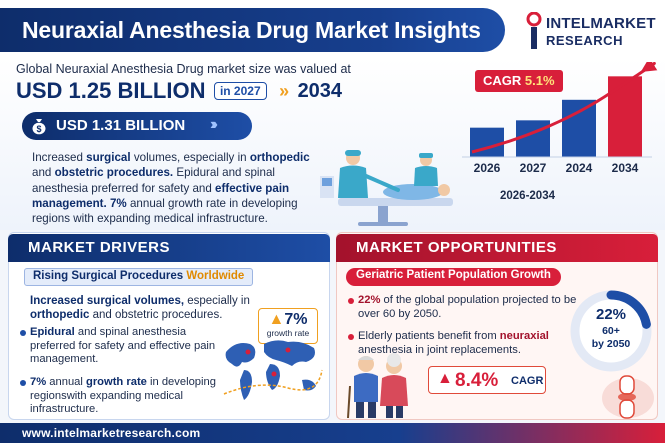 The width and height of the screenshot is (665, 443). What do you see at coordinates (332, 433) in the screenshot?
I see `footer: www.intelmarketresearch.com` at bounding box center [332, 433].